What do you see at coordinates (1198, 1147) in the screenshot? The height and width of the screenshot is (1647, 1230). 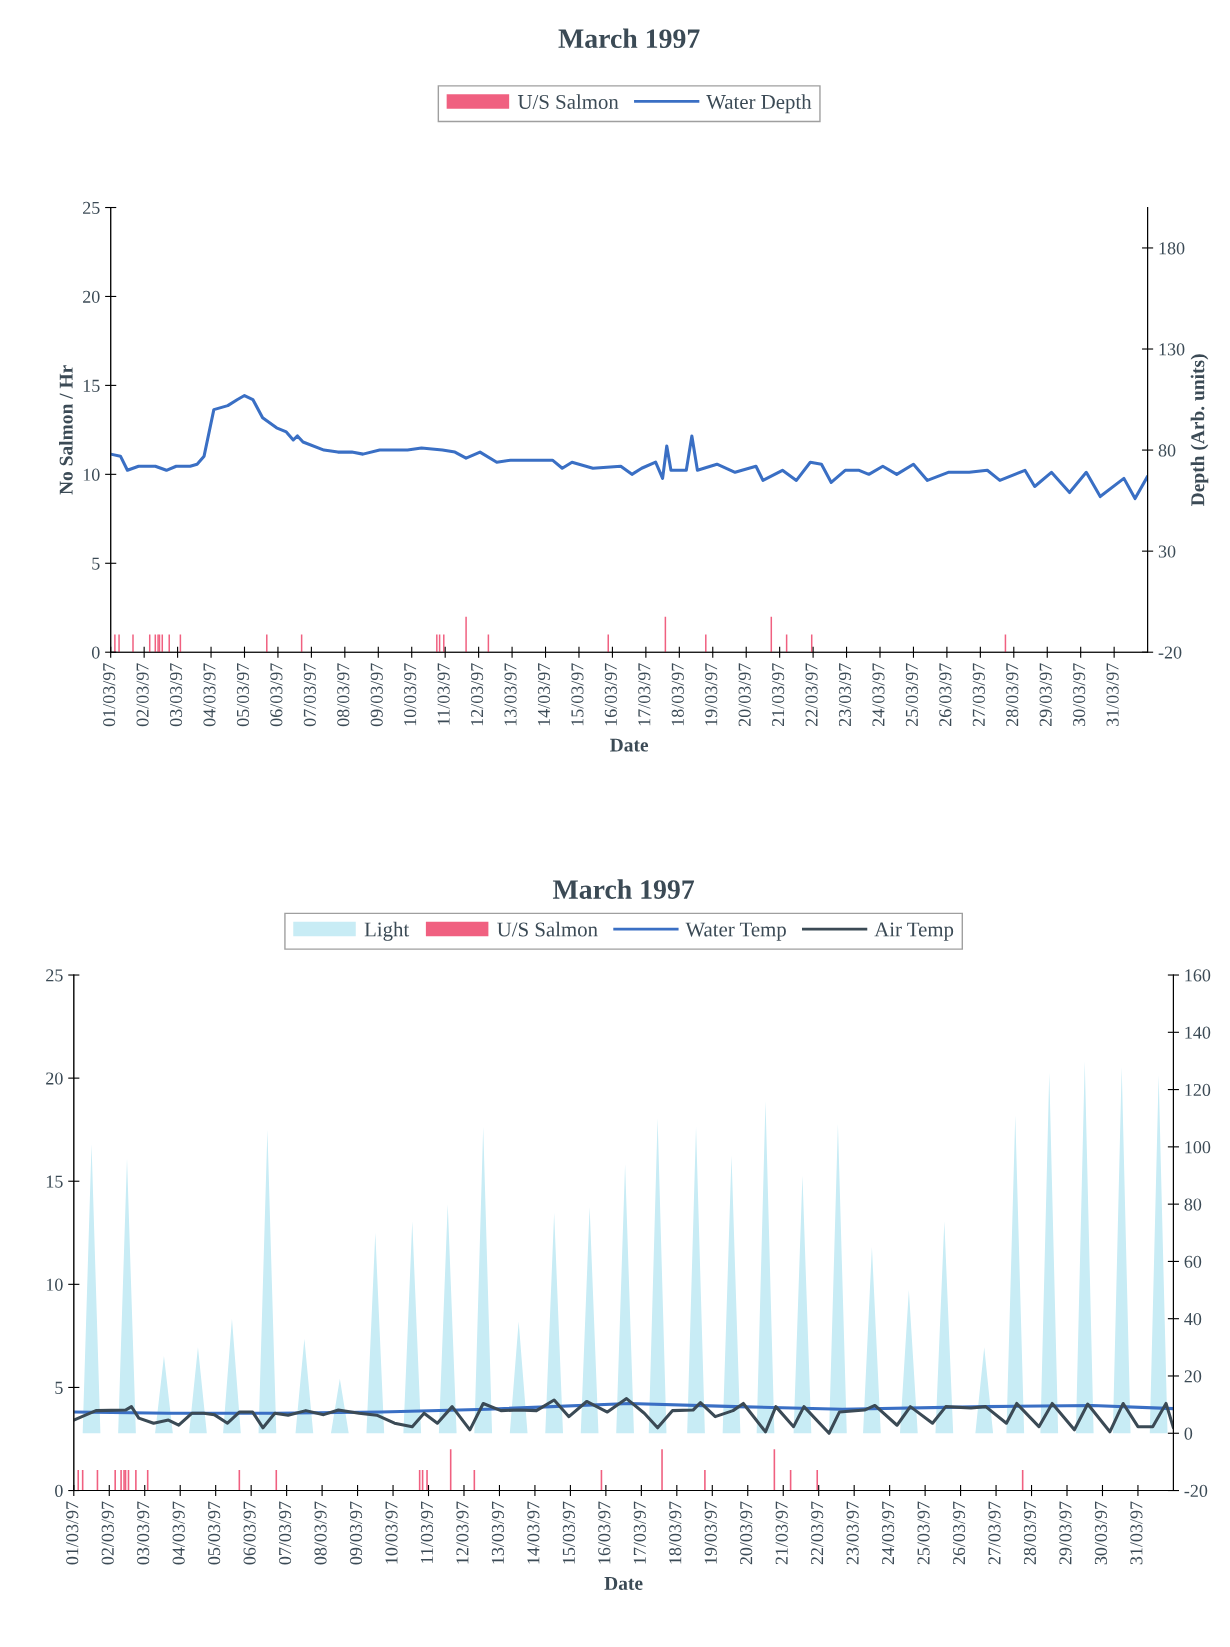 I see `y2-tick-label: 100` at bounding box center [1198, 1147].